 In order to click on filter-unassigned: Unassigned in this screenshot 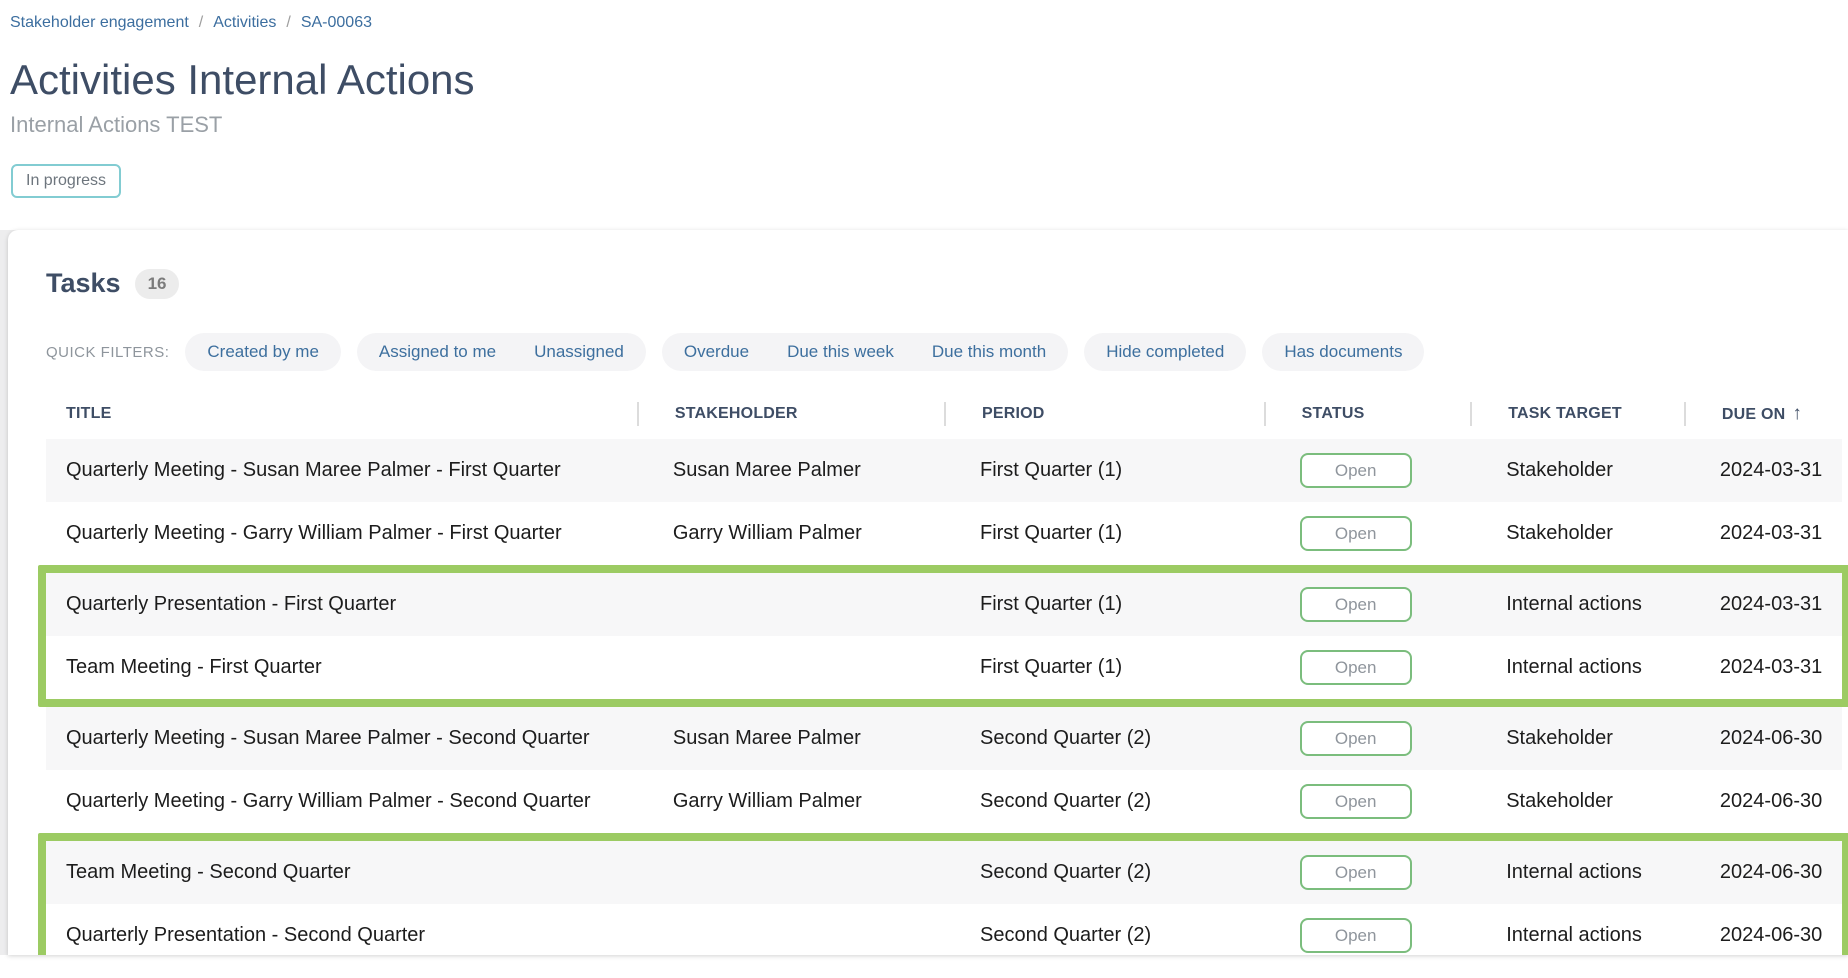, I will do `click(579, 351)`.